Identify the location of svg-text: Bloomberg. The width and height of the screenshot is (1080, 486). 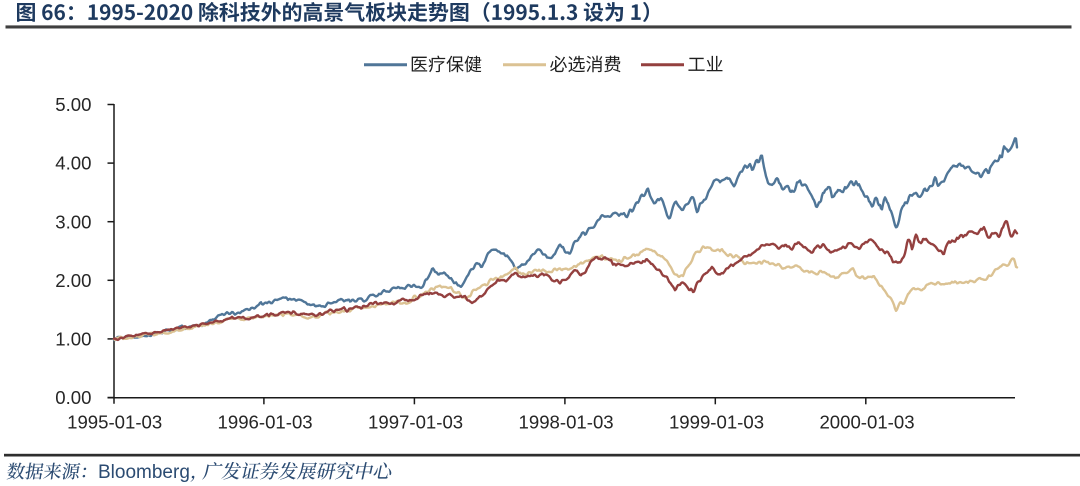
(144, 472).